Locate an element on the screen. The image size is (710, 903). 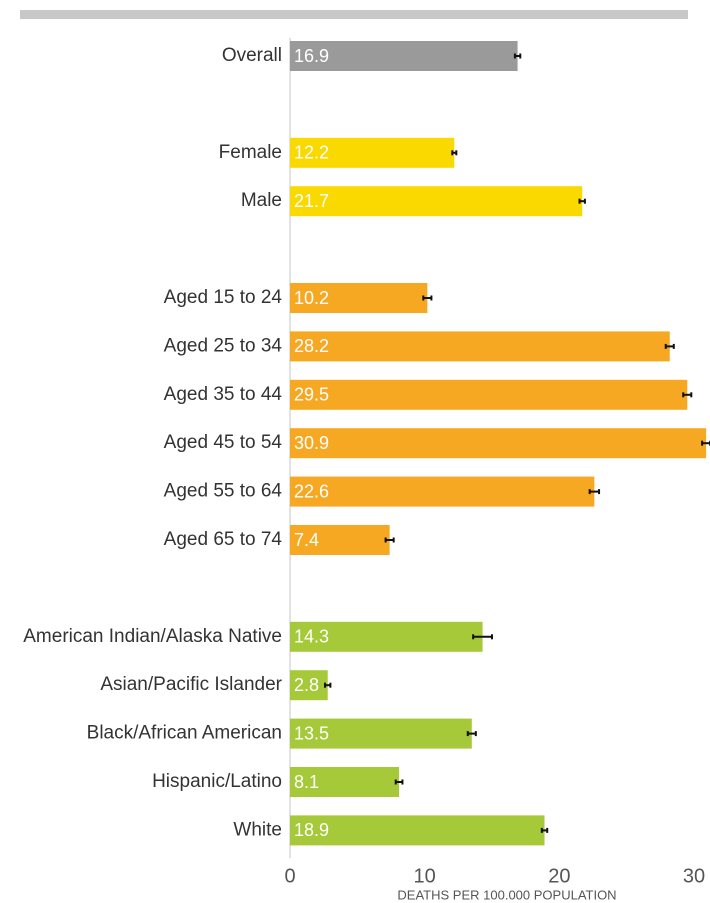
x-tick-label: 30 is located at coordinates (694, 876).